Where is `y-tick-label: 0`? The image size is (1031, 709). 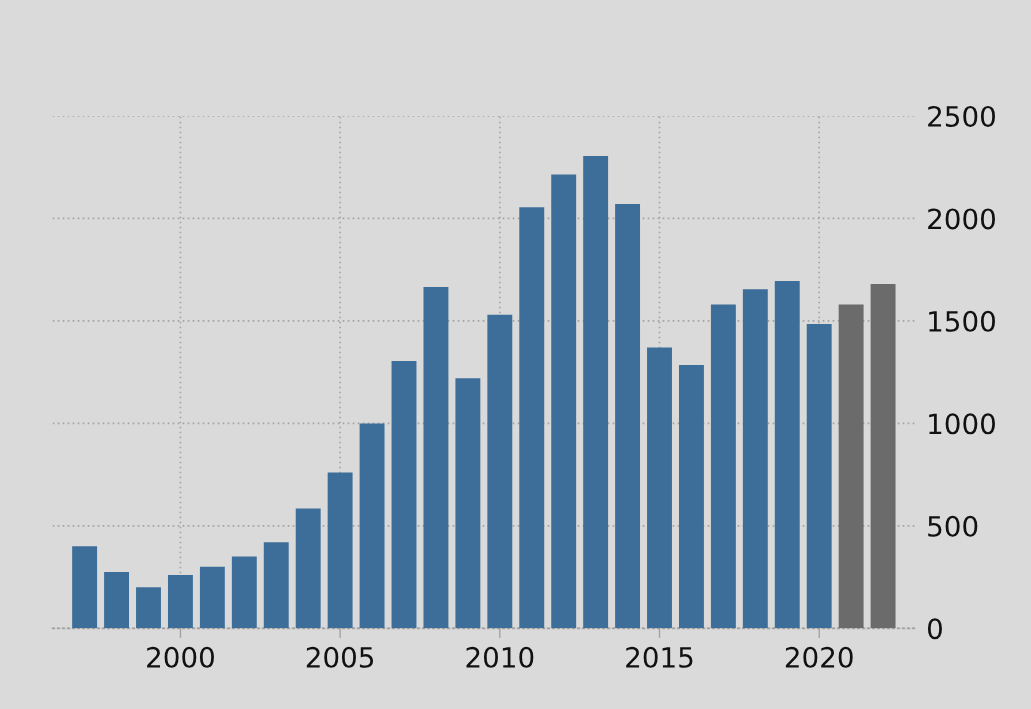
y-tick-label: 0 is located at coordinates (934, 629).